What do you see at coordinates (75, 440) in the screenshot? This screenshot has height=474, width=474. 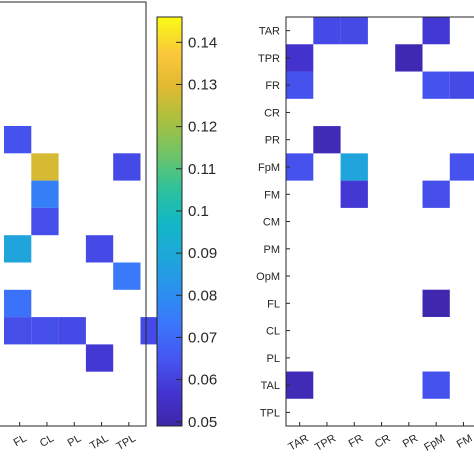 I see `left-x-tick-label: PL` at bounding box center [75, 440].